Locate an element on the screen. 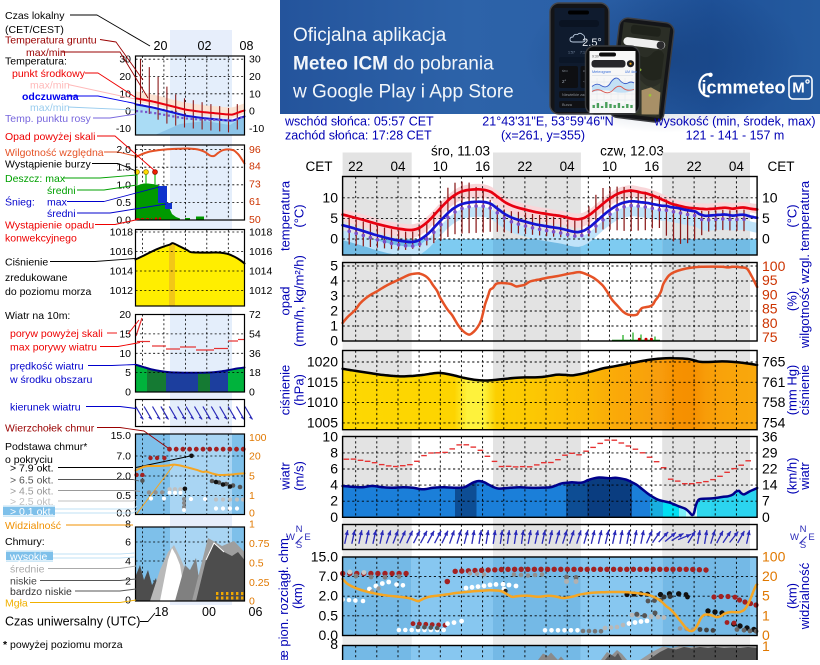 This screenshot has height=665, width=820. svg-text: 8 is located at coordinates (334, 452).